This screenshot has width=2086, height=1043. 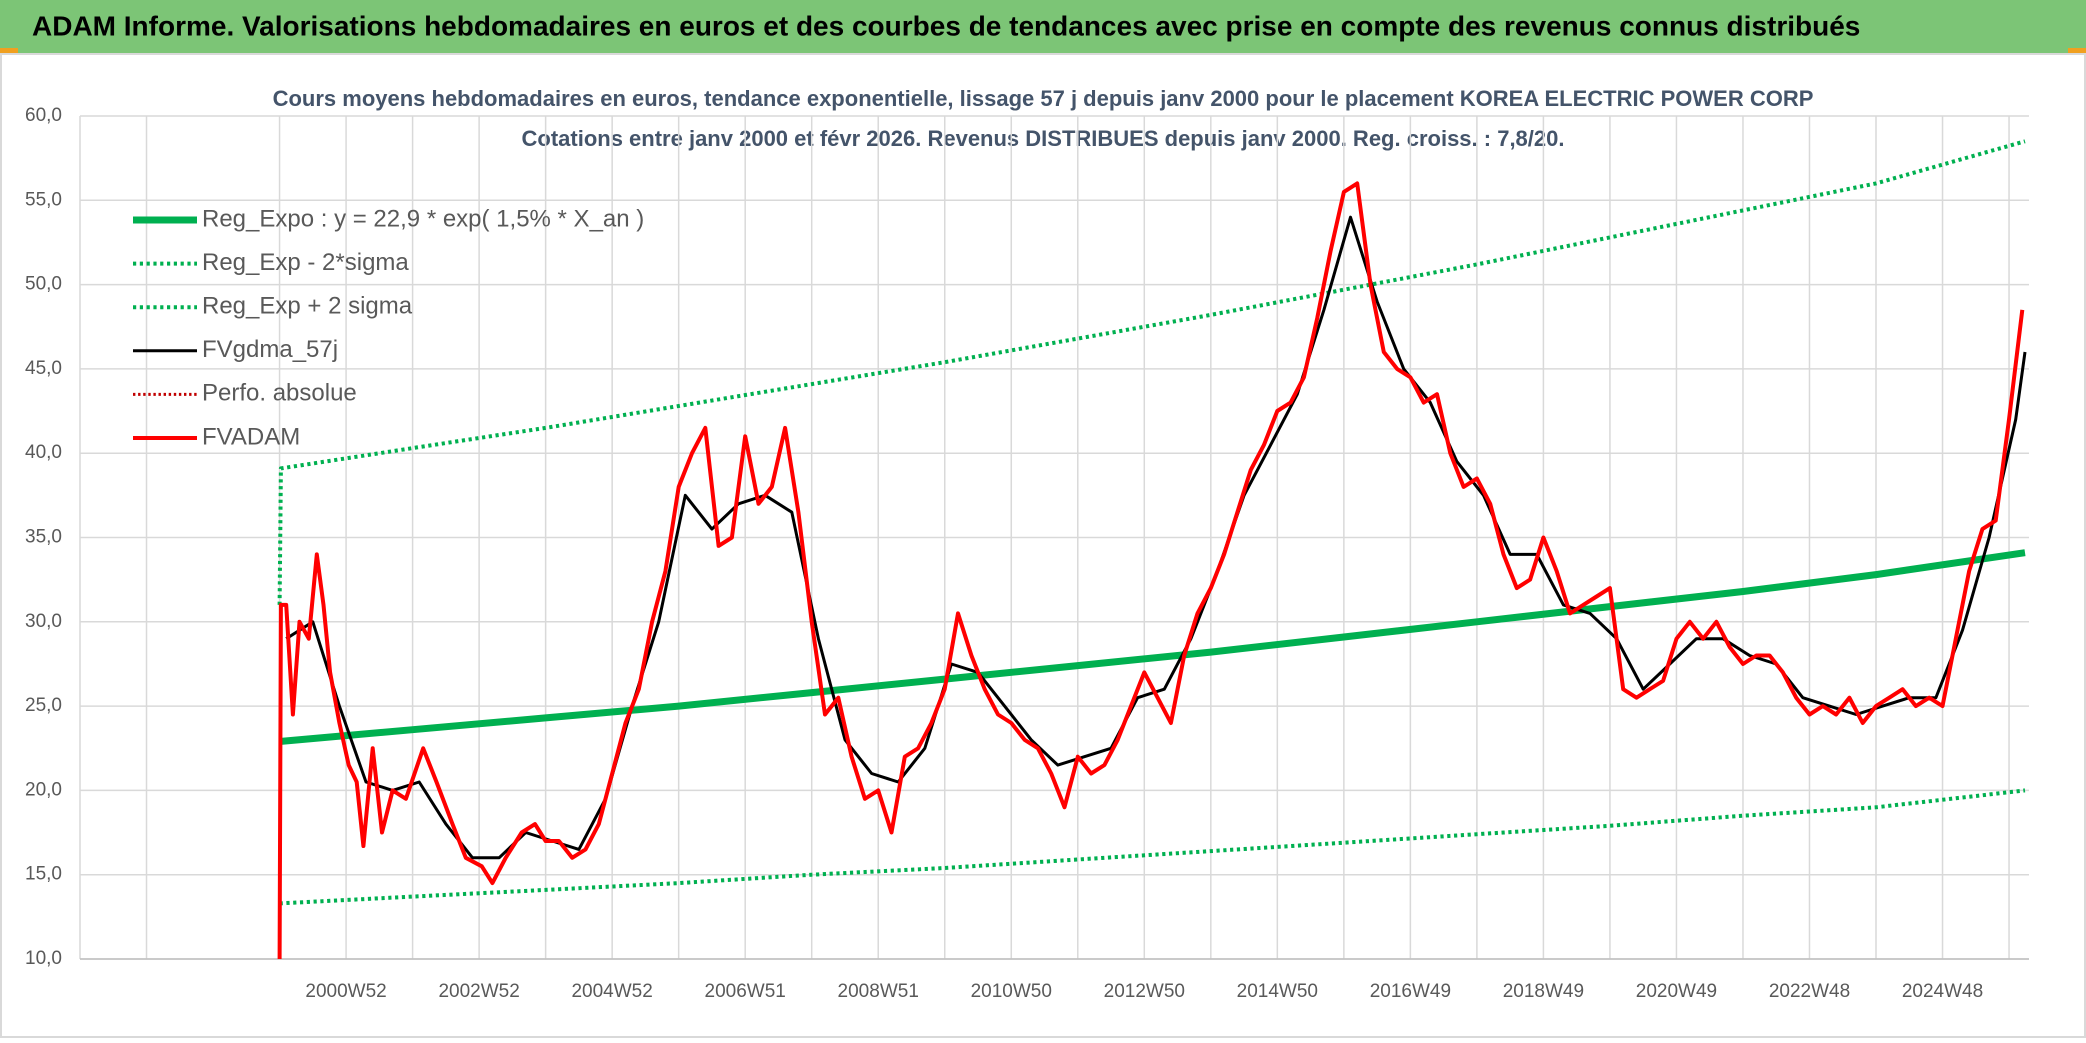 I want to click on x-tick-label: 2000W52, so click(x=345, y=991).